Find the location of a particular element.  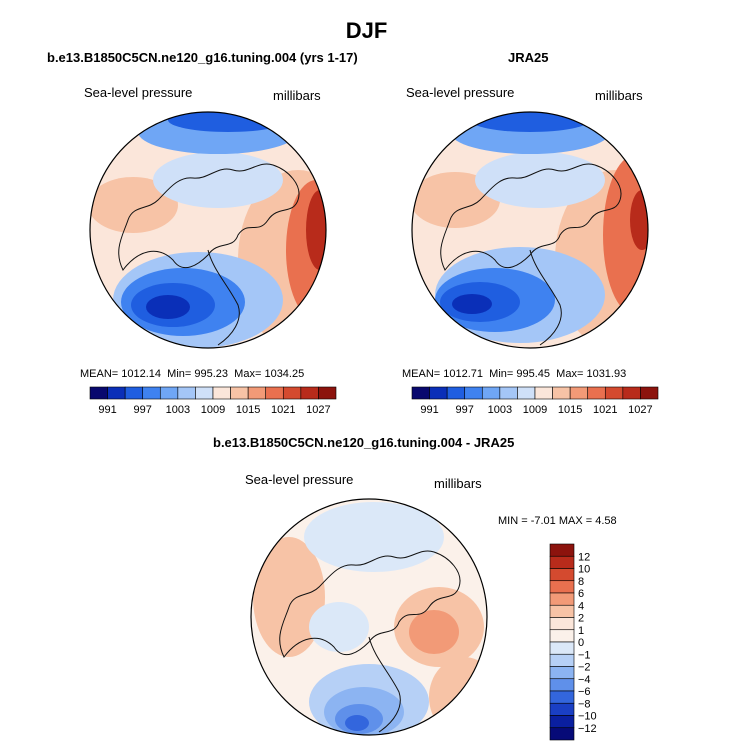

colorbar-tick-label: 10 is located at coordinates (584, 570).